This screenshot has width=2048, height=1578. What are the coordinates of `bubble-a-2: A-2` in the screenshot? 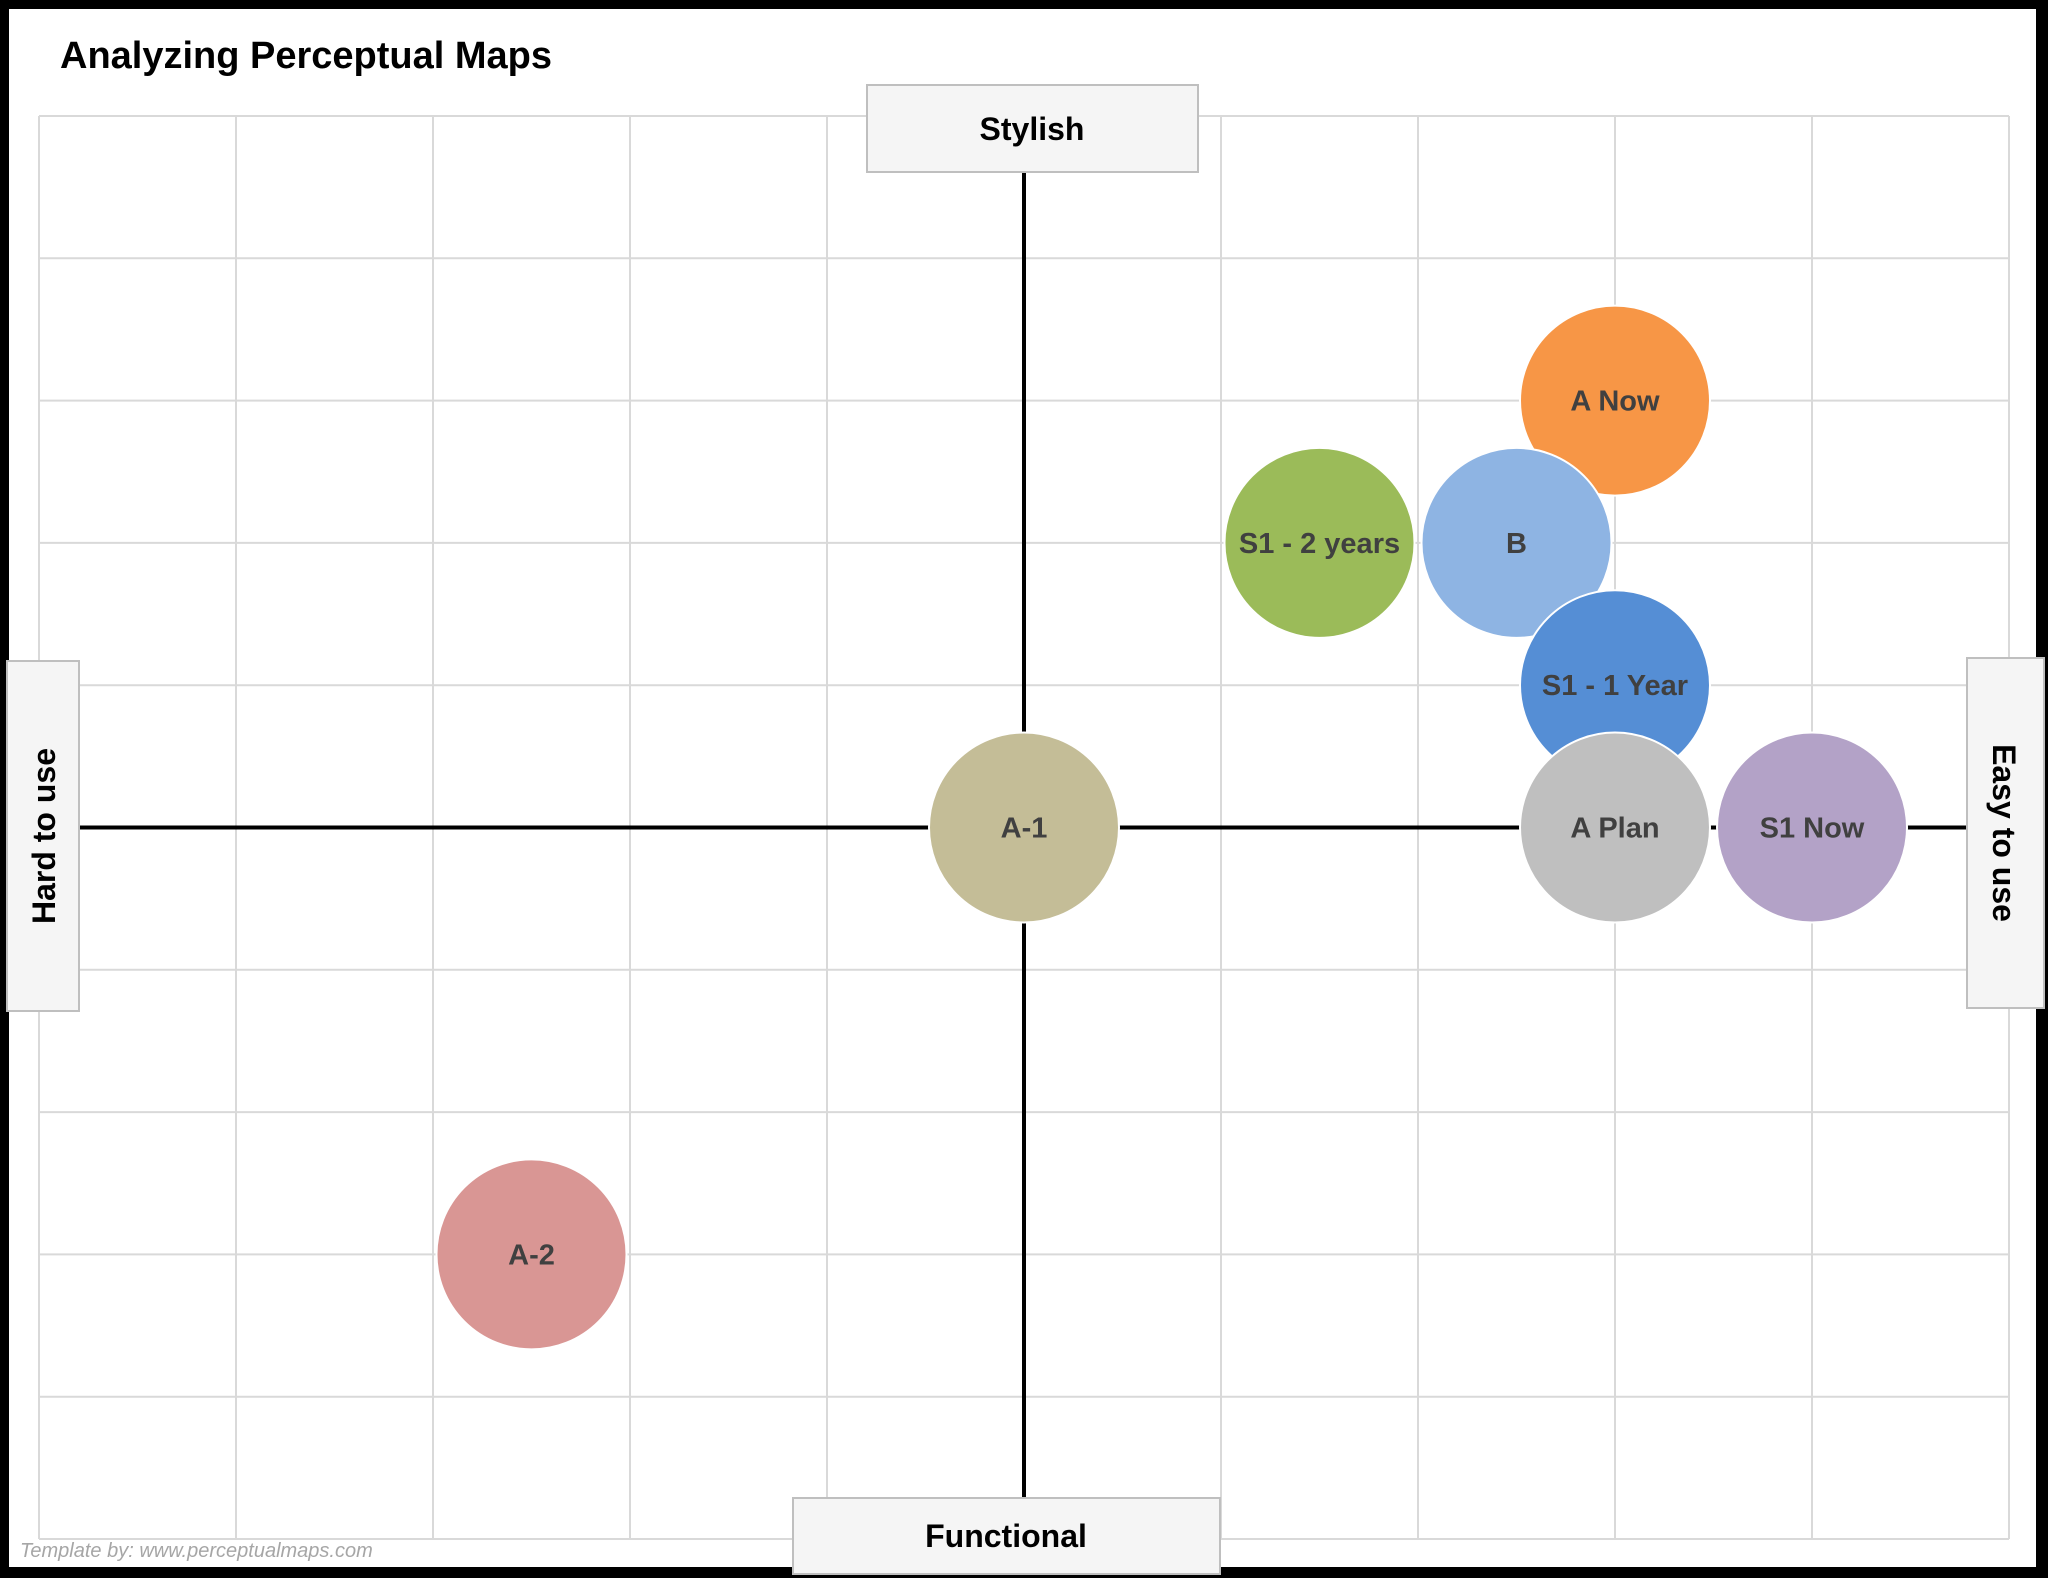 It's located at (531, 1254).